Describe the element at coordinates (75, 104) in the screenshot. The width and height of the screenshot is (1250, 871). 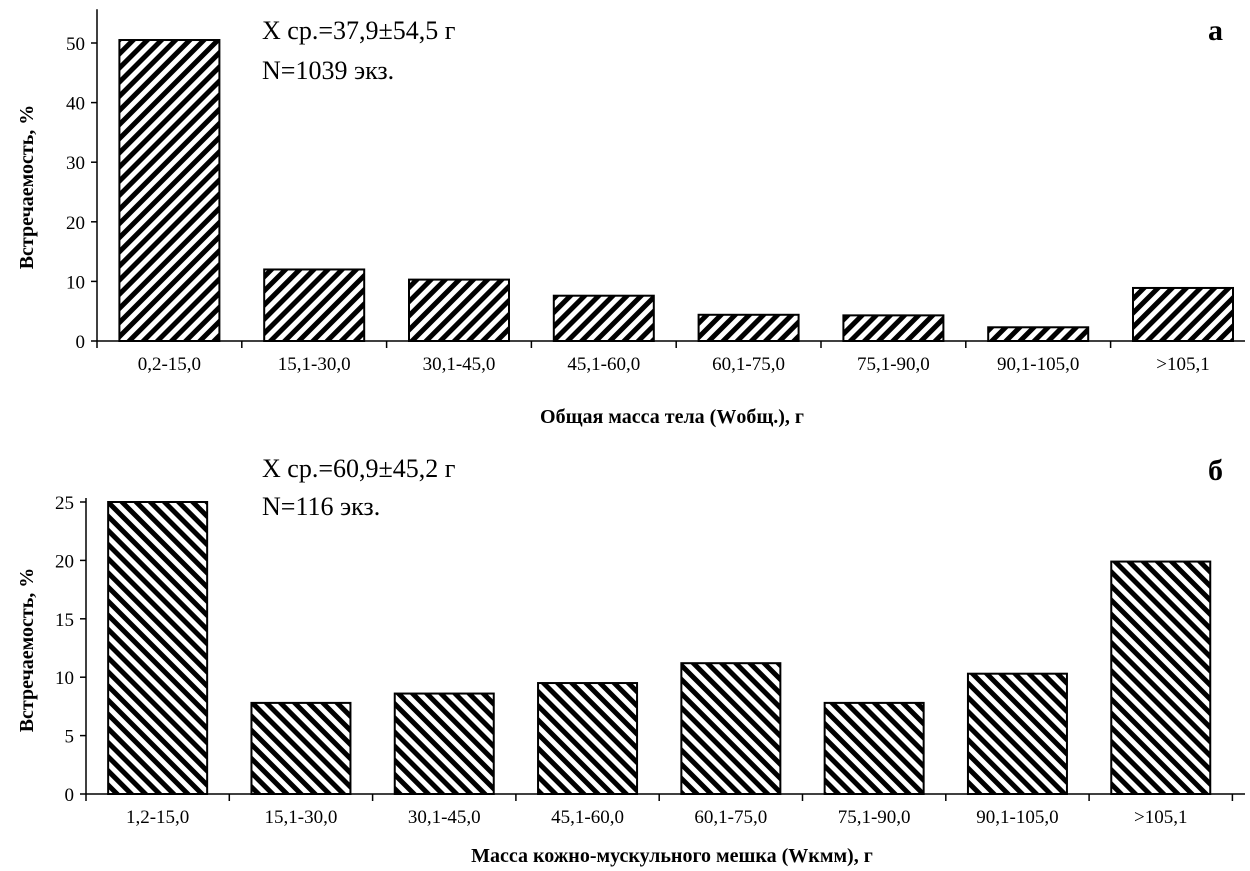
I see `chart-a-y-tick-label: 40` at that location.